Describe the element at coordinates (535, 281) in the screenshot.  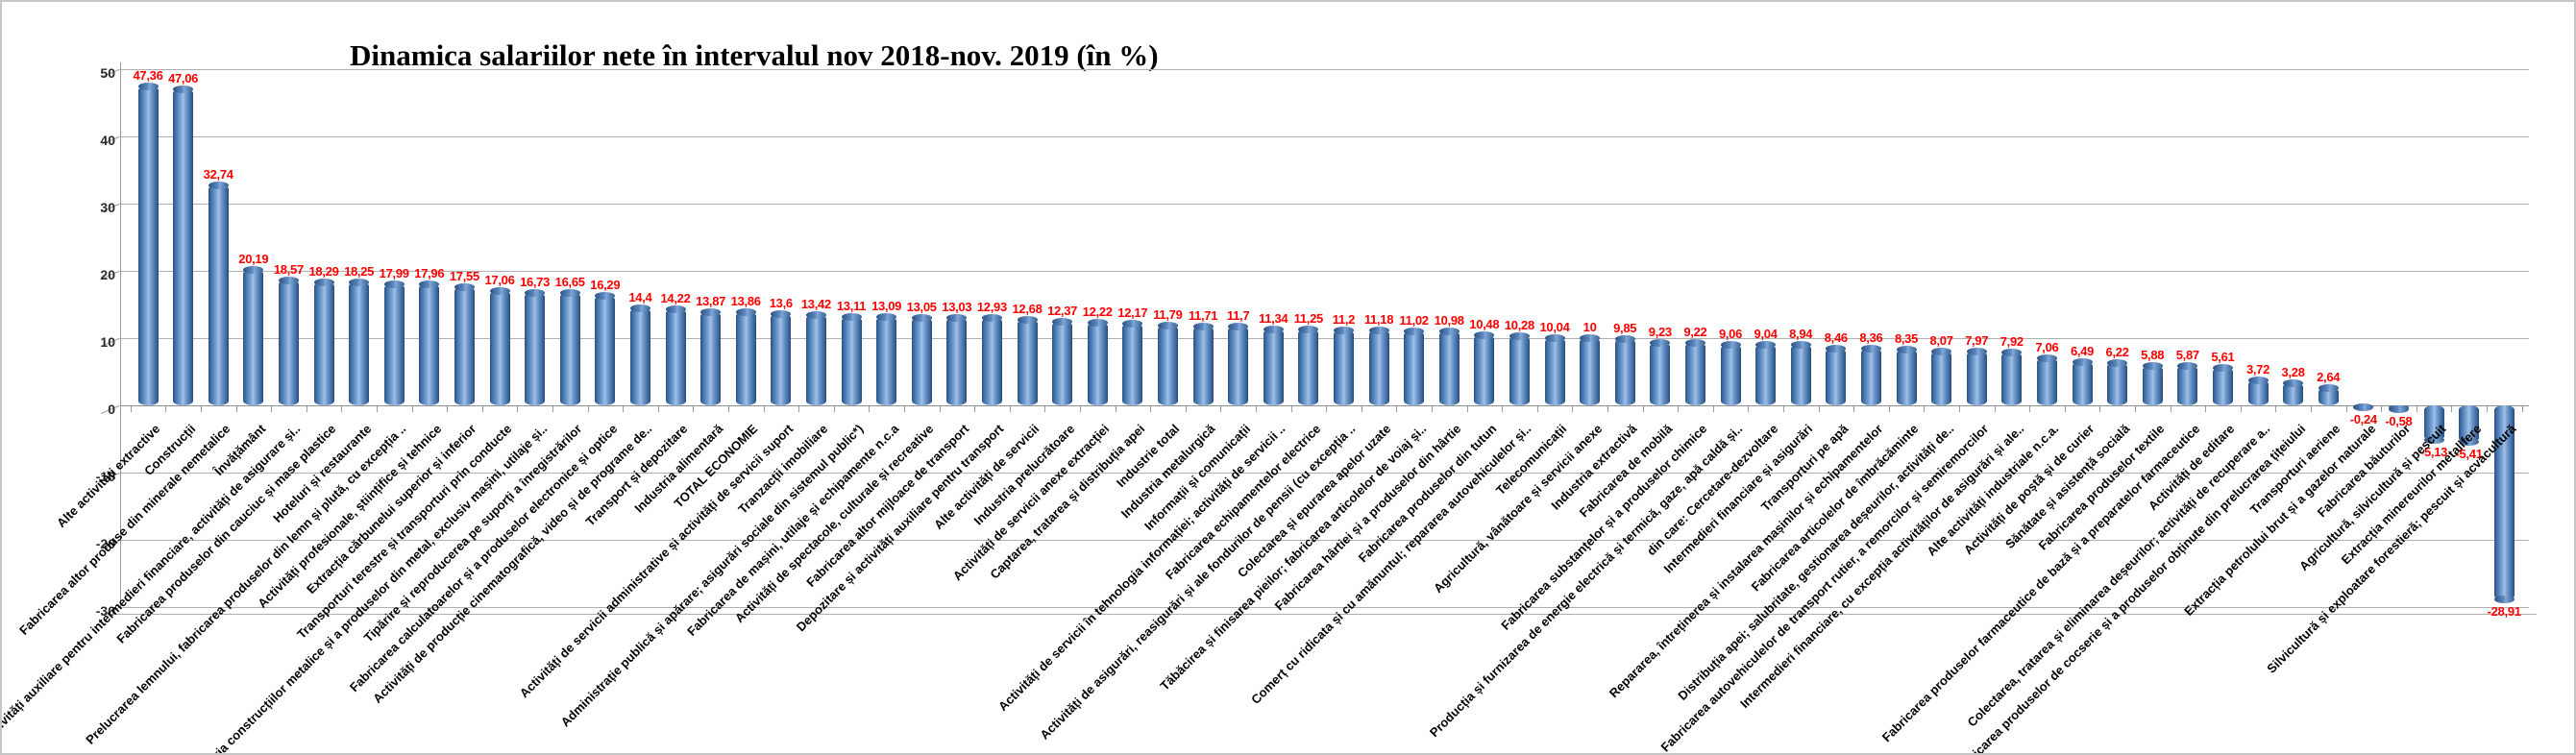
I see `value-label: 16,73` at that location.